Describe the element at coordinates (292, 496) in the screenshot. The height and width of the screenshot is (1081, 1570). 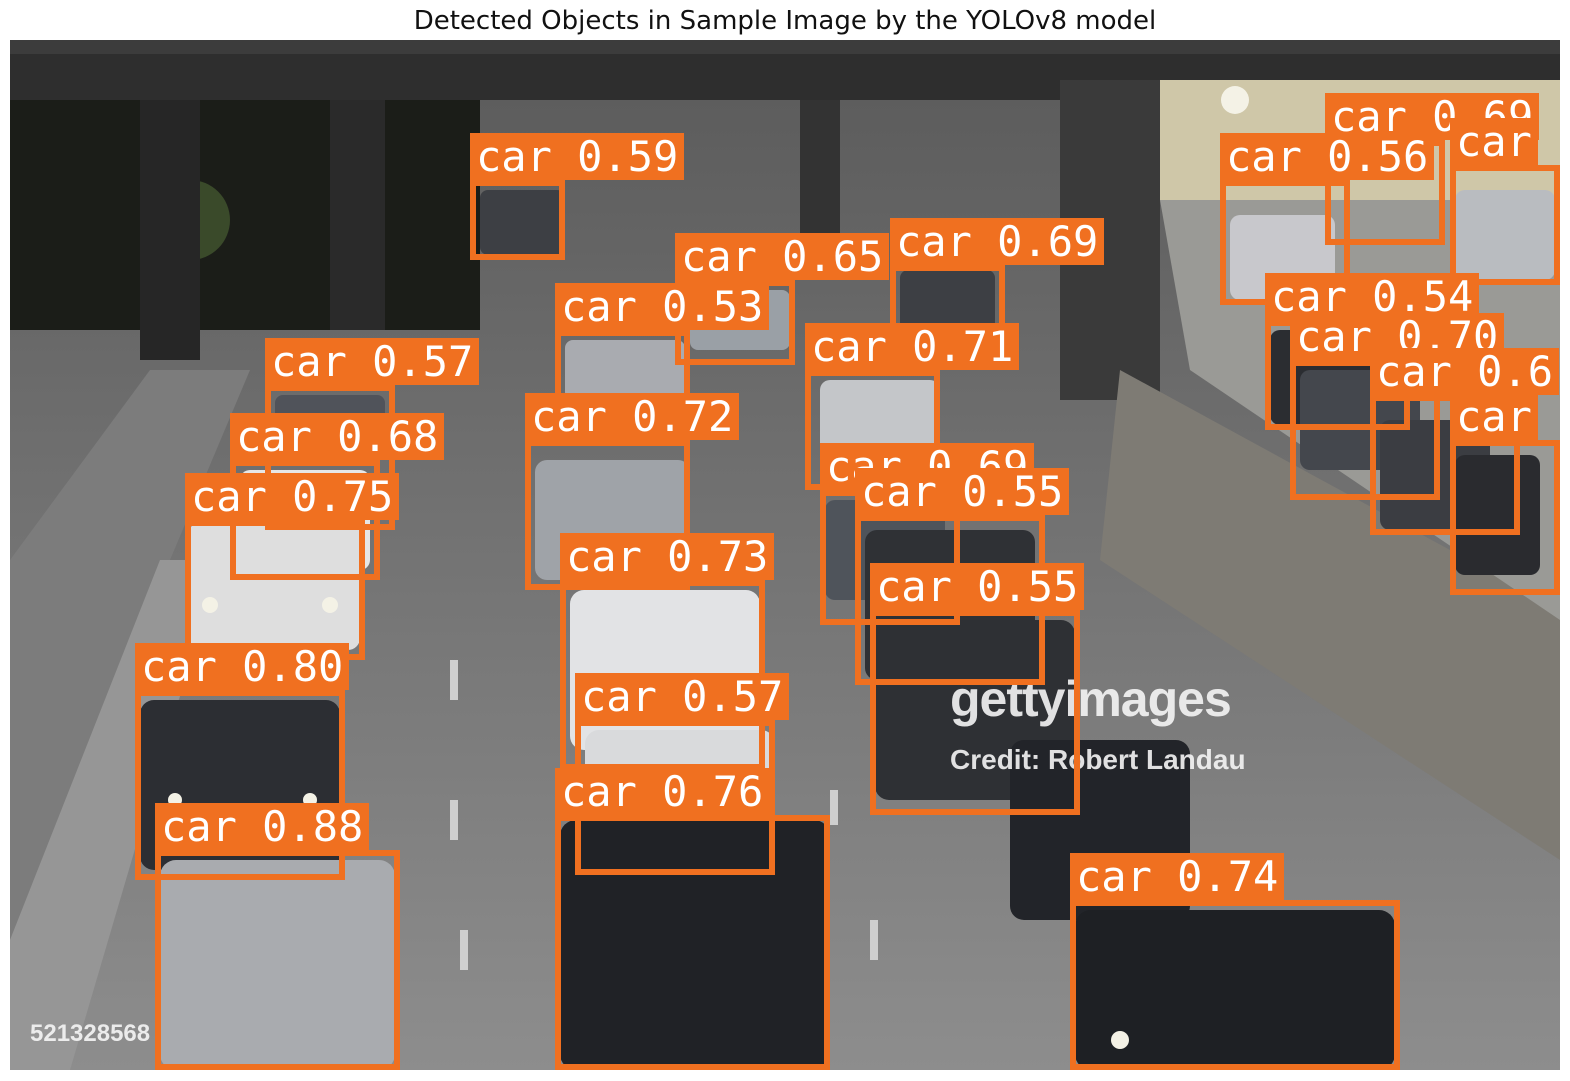
I see `detection-label: car 0.75` at that location.